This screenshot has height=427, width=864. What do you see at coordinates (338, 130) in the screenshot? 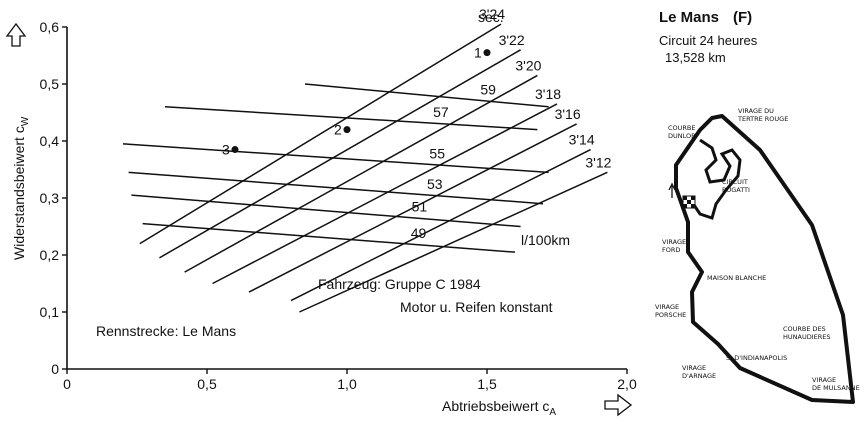
I see `data-point-label: 2` at bounding box center [338, 130].